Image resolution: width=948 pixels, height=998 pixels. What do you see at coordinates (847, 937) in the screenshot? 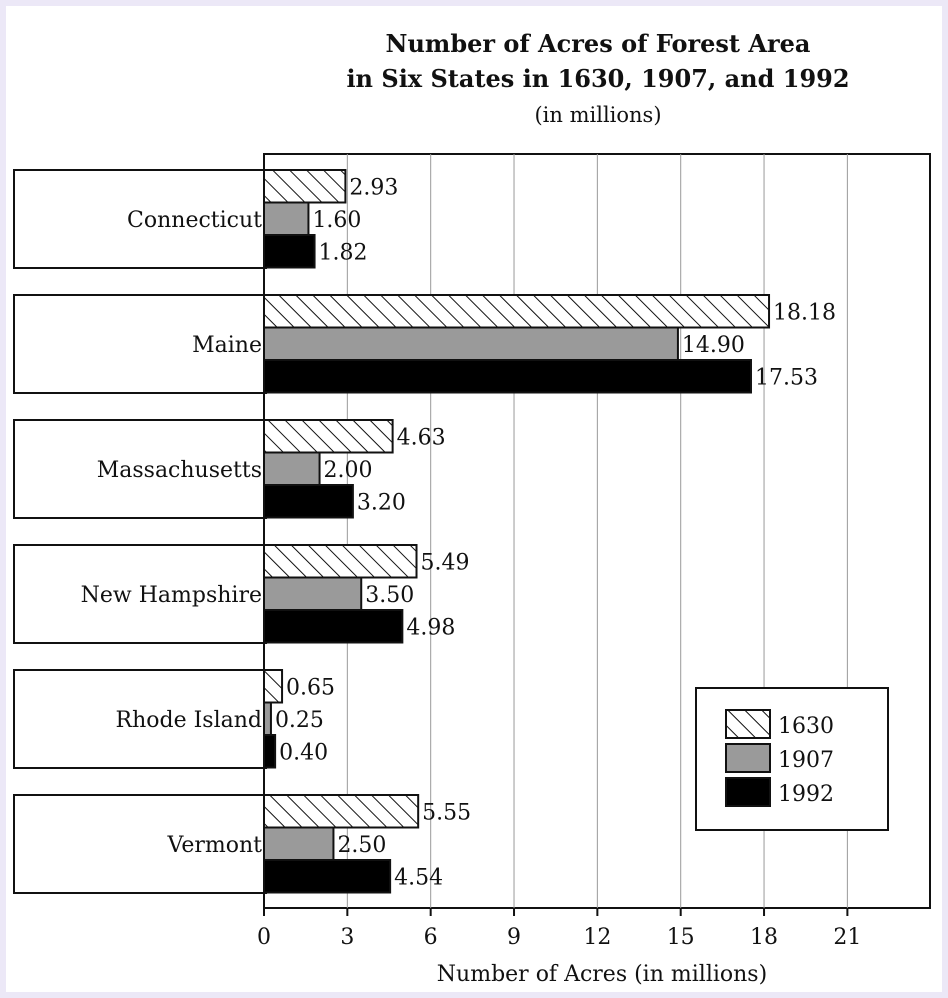
I see `x-tick-label-21: 21` at bounding box center [847, 937].